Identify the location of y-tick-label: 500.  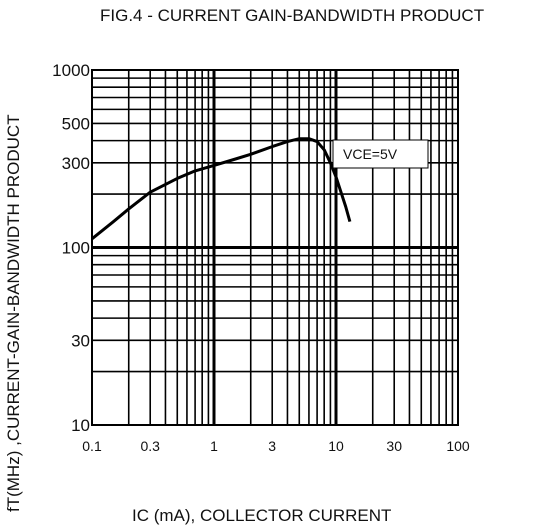
(76, 123).